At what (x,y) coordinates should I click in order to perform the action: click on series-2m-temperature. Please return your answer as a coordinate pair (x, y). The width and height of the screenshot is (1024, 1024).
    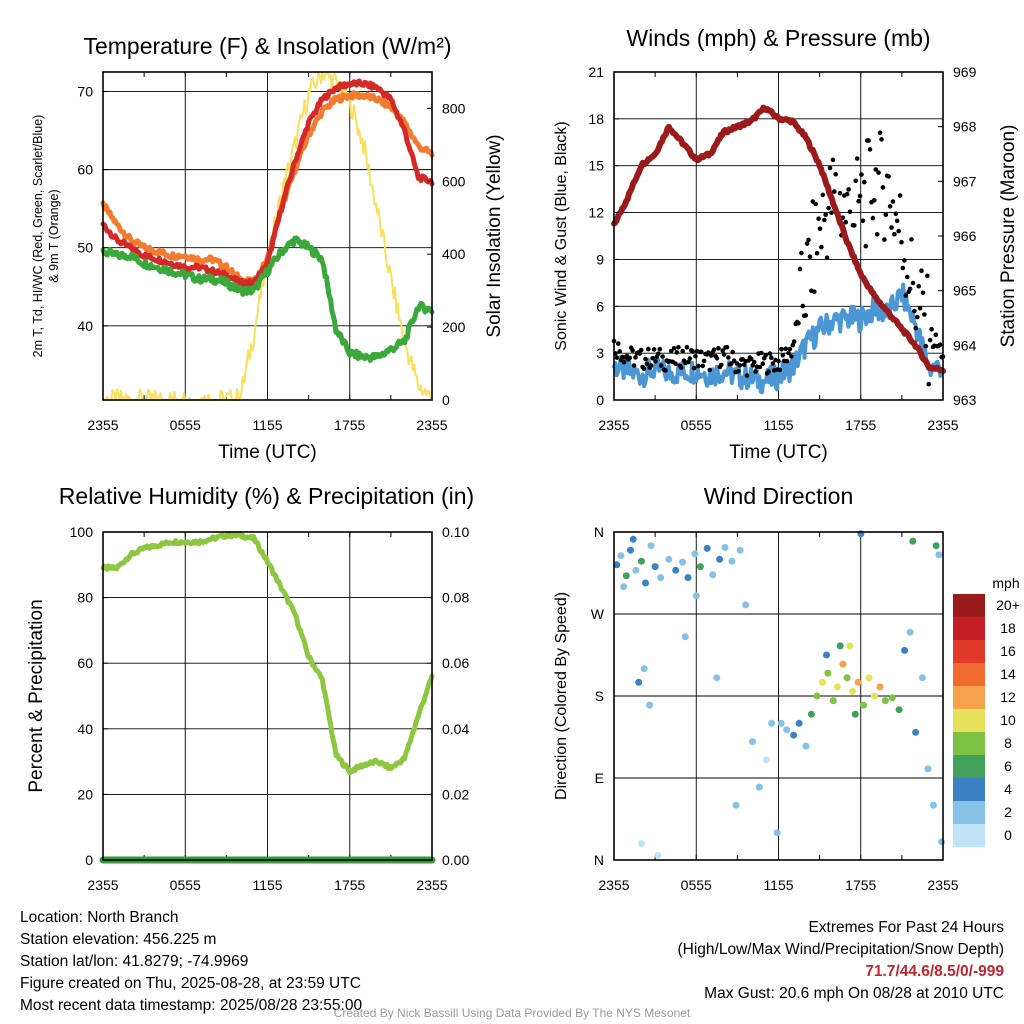
    Looking at the image, I should click on (267, 183).